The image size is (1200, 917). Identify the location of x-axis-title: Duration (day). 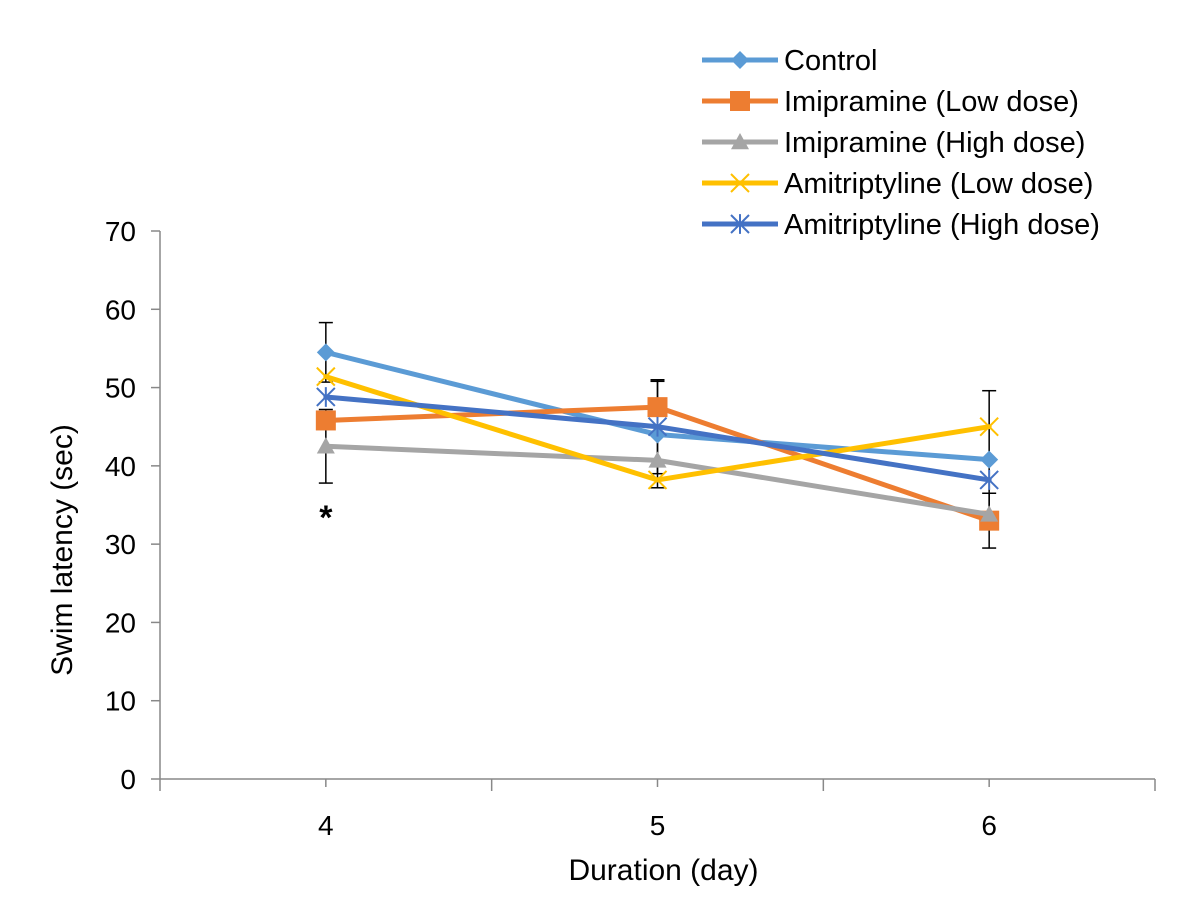
(663, 870).